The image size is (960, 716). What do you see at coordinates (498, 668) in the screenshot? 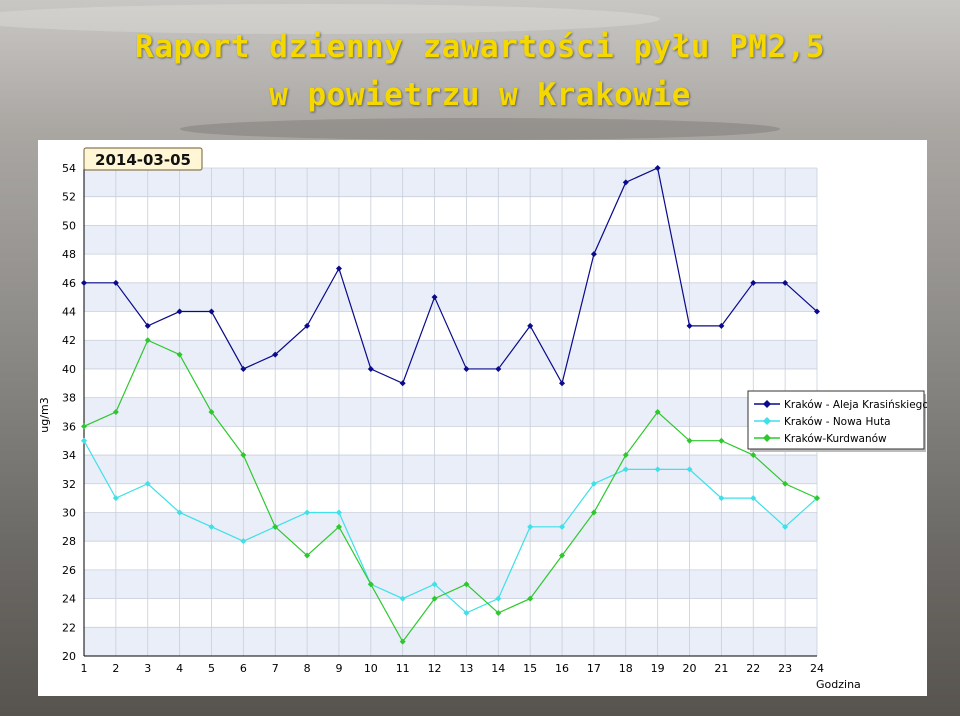
I see `x-tick-label: 14` at bounding box center [498, 668].